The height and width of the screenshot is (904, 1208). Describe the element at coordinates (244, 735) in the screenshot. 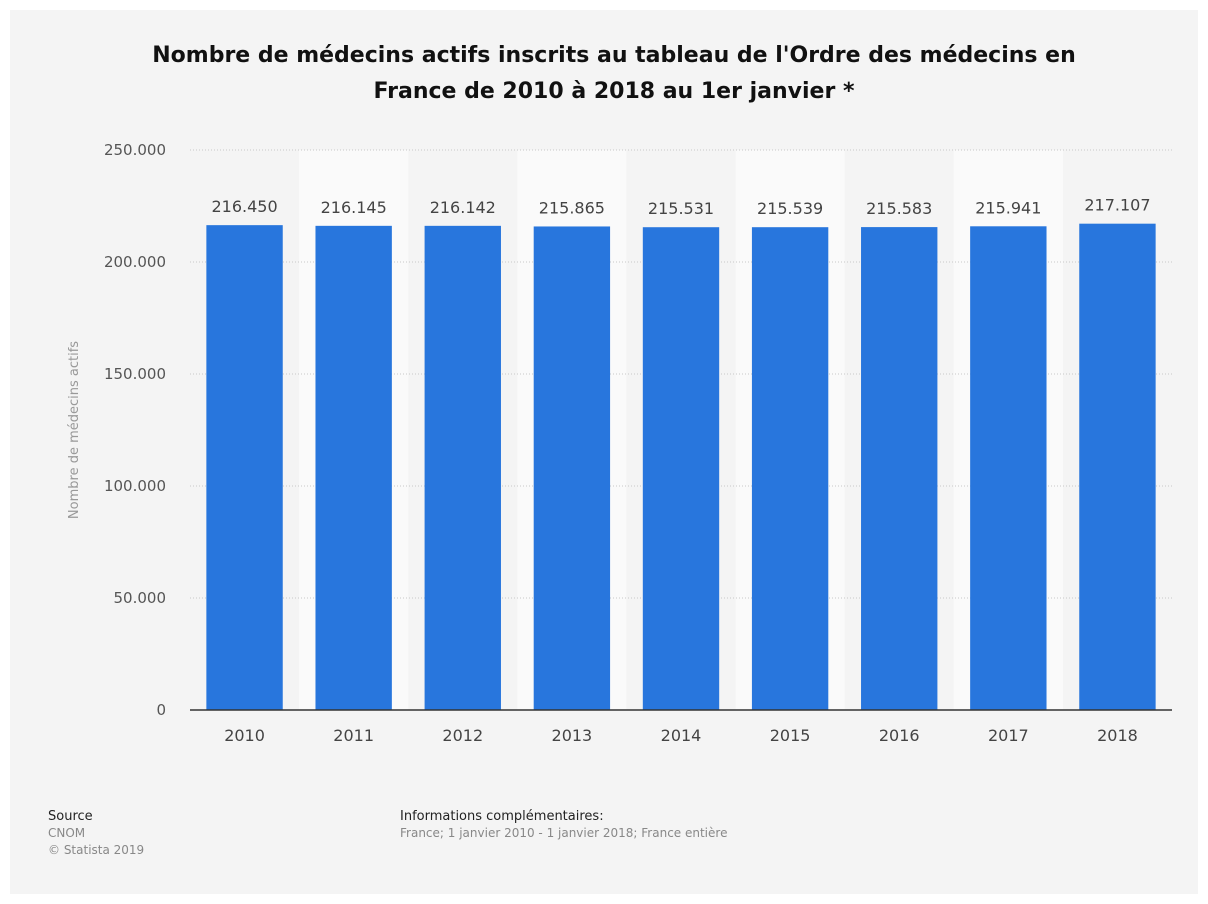

I see `x-tick-label: 2010` at that location.